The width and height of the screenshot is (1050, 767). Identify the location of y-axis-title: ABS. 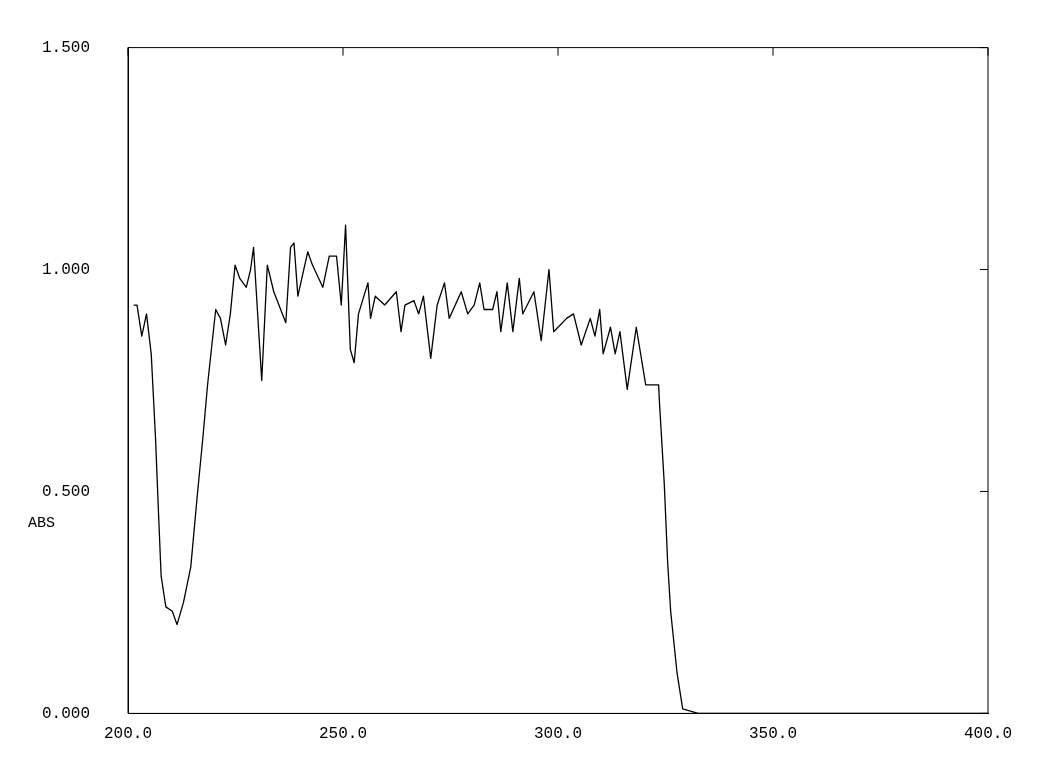
(42, 524).